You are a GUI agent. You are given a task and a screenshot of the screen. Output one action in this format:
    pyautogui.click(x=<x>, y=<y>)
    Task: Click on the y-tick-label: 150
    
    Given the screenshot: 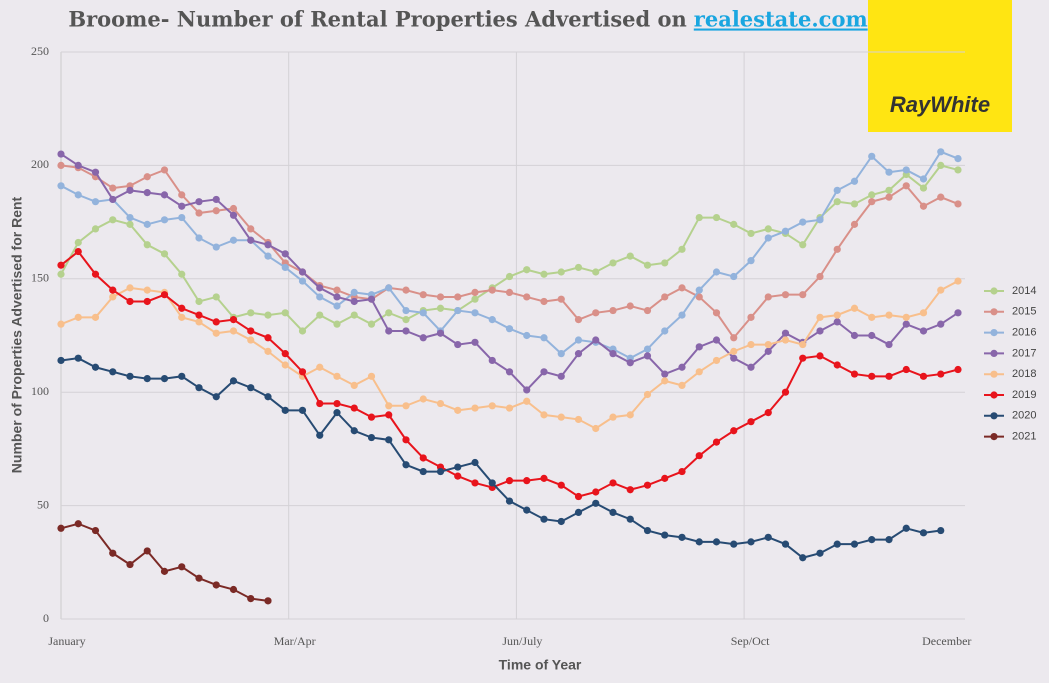 What is the action you would take?
    pyautogui.click(x=40, y=278)
    